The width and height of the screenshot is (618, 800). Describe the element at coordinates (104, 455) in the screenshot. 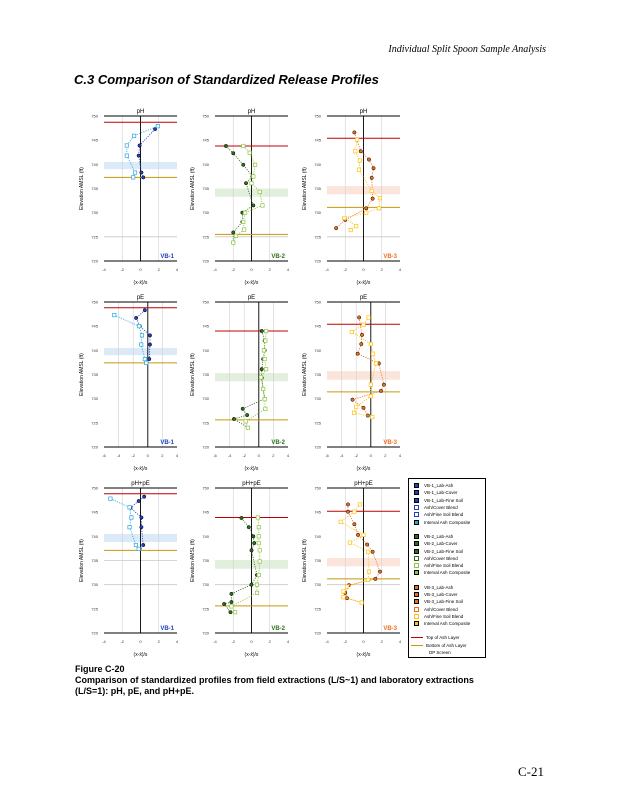

I see `x-tick-label: -6` at that location.